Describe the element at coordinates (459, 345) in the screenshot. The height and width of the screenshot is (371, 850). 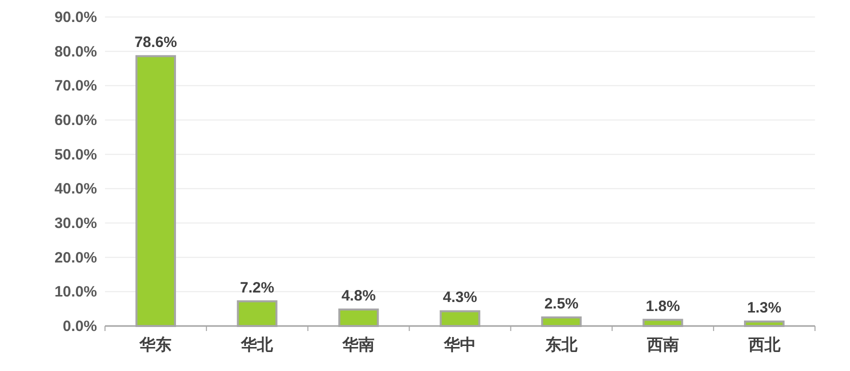
I see `x-tick-label: 华中` at that location.